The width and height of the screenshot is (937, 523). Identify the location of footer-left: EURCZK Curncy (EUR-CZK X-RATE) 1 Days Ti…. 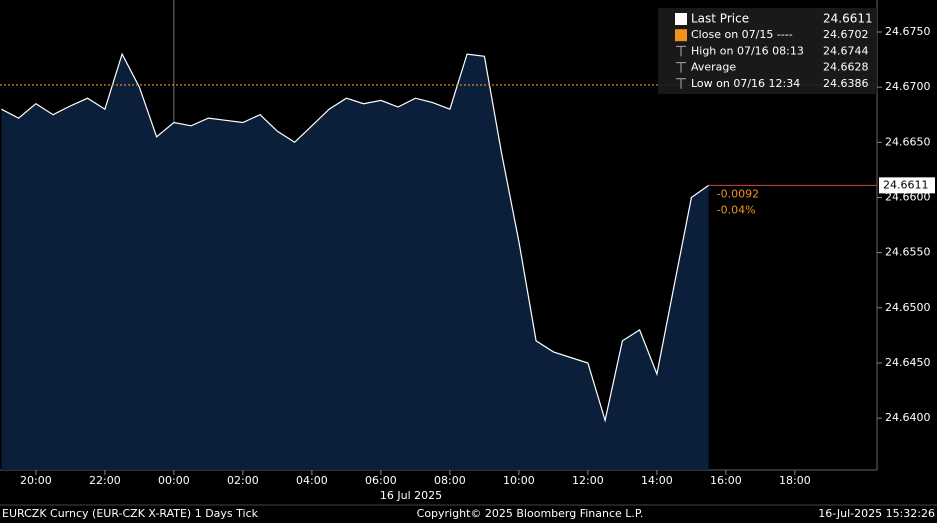
(130, 513).